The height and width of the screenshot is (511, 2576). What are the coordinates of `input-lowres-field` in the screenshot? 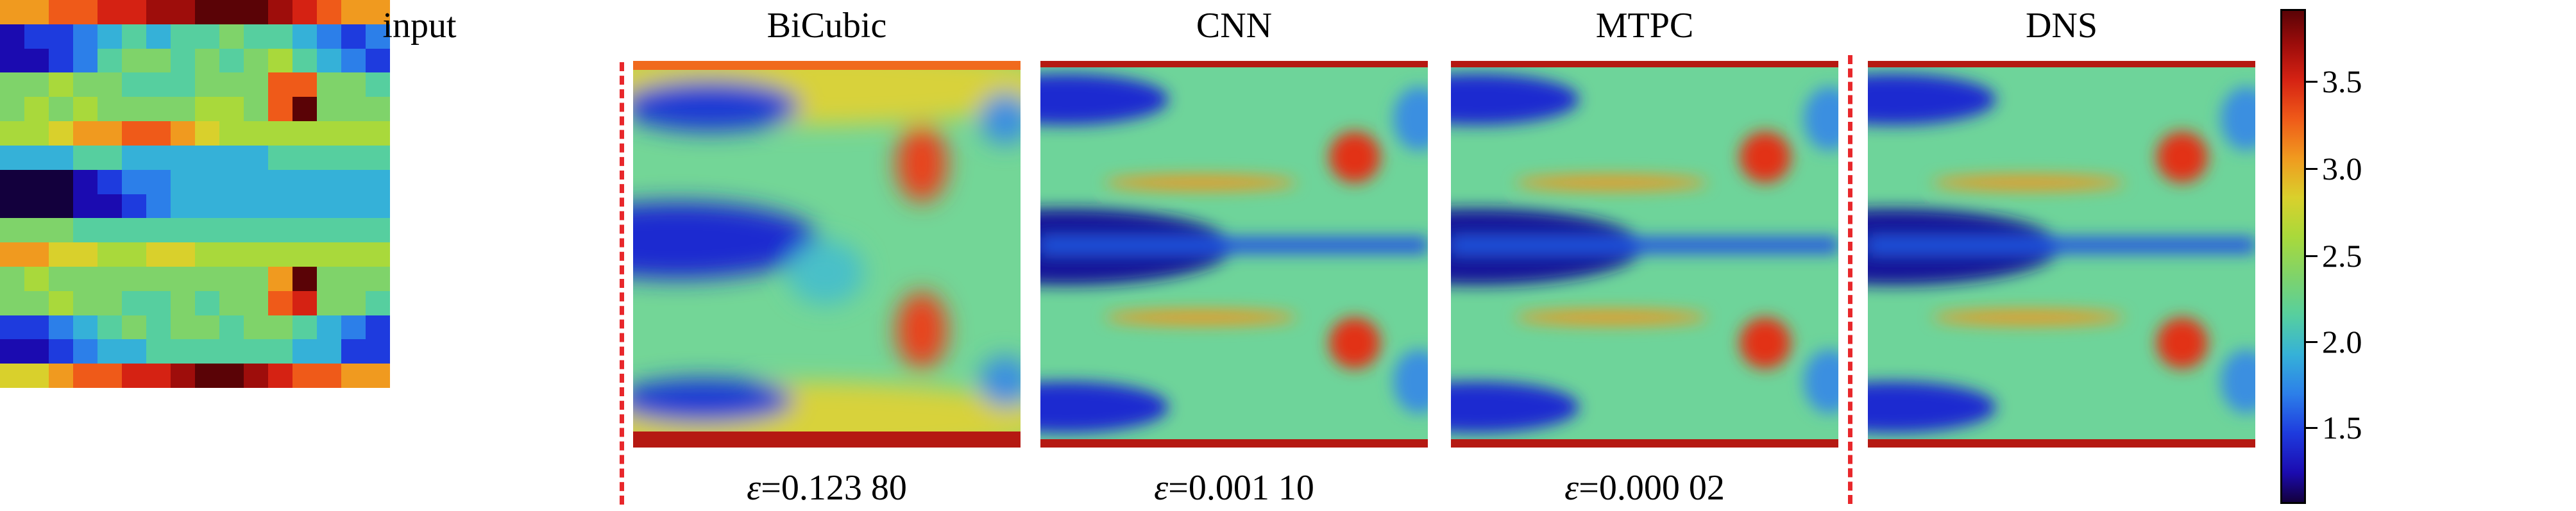 It's located at (195, 194).